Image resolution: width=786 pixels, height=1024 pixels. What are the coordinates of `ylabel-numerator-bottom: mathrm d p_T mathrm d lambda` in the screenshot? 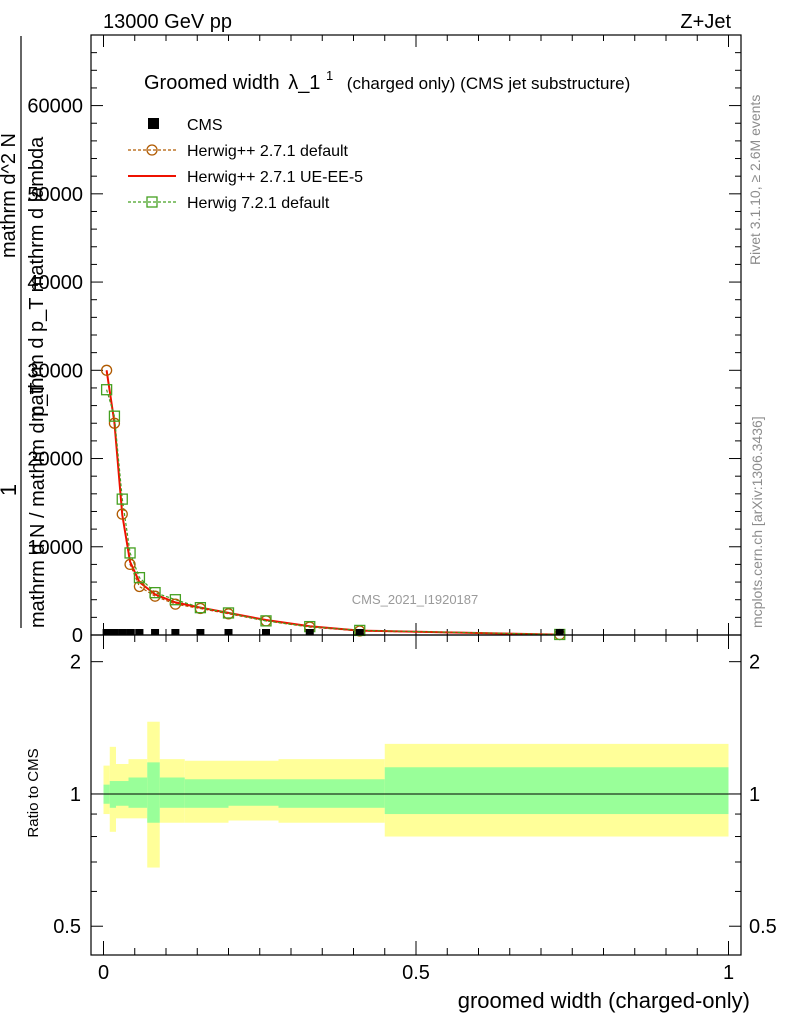 It's located at (37, 279).